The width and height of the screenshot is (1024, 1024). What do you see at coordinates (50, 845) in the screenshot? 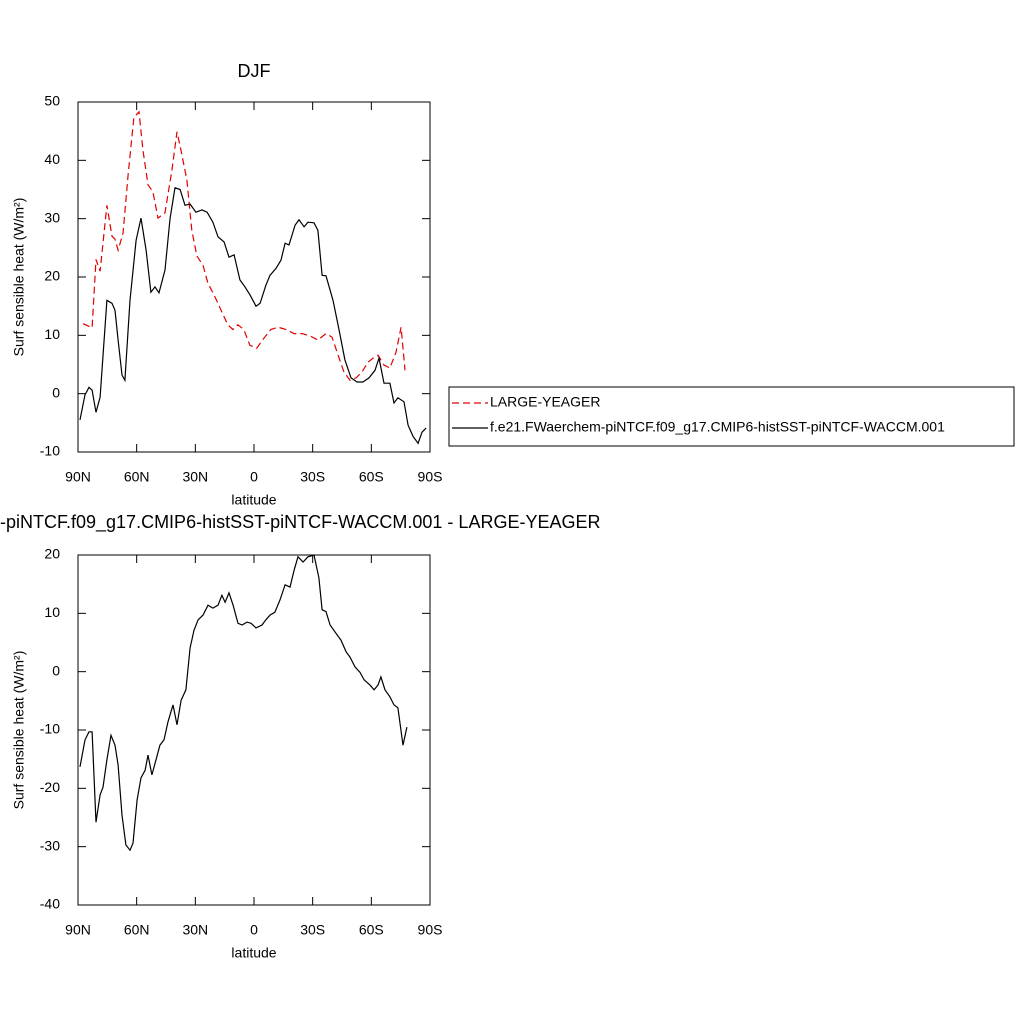
I see `y-tick-label: -30` at bounding box center [50, 845].